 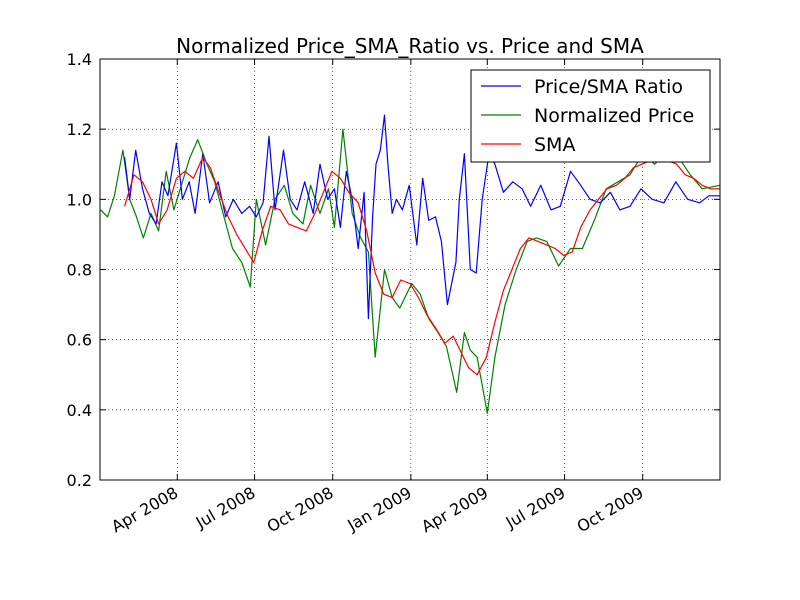 I want to click on legend-label: SMA, so click(x=554, y=145).